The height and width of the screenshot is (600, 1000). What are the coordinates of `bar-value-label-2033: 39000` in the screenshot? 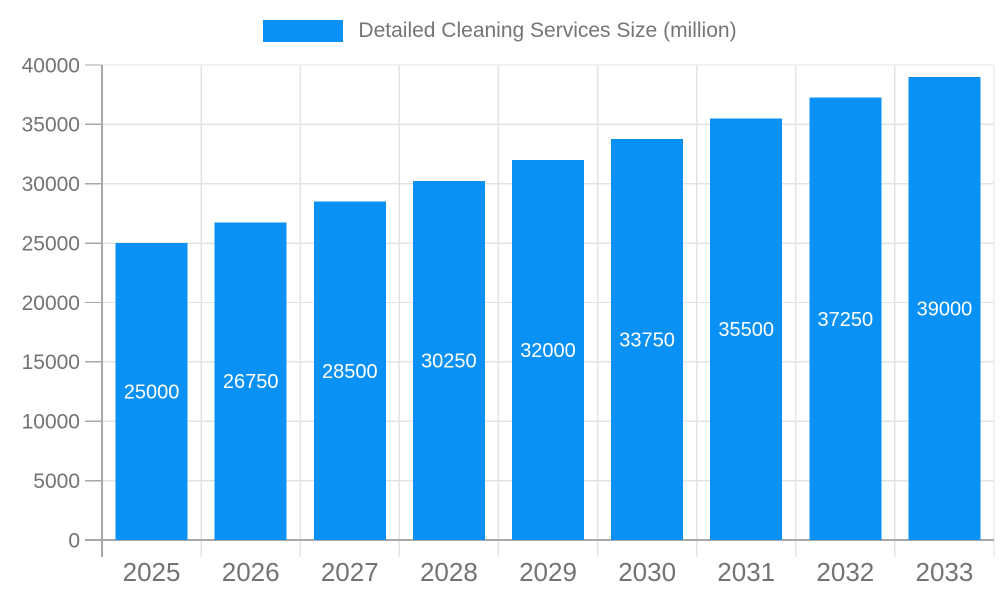 It's located at (945, 309).